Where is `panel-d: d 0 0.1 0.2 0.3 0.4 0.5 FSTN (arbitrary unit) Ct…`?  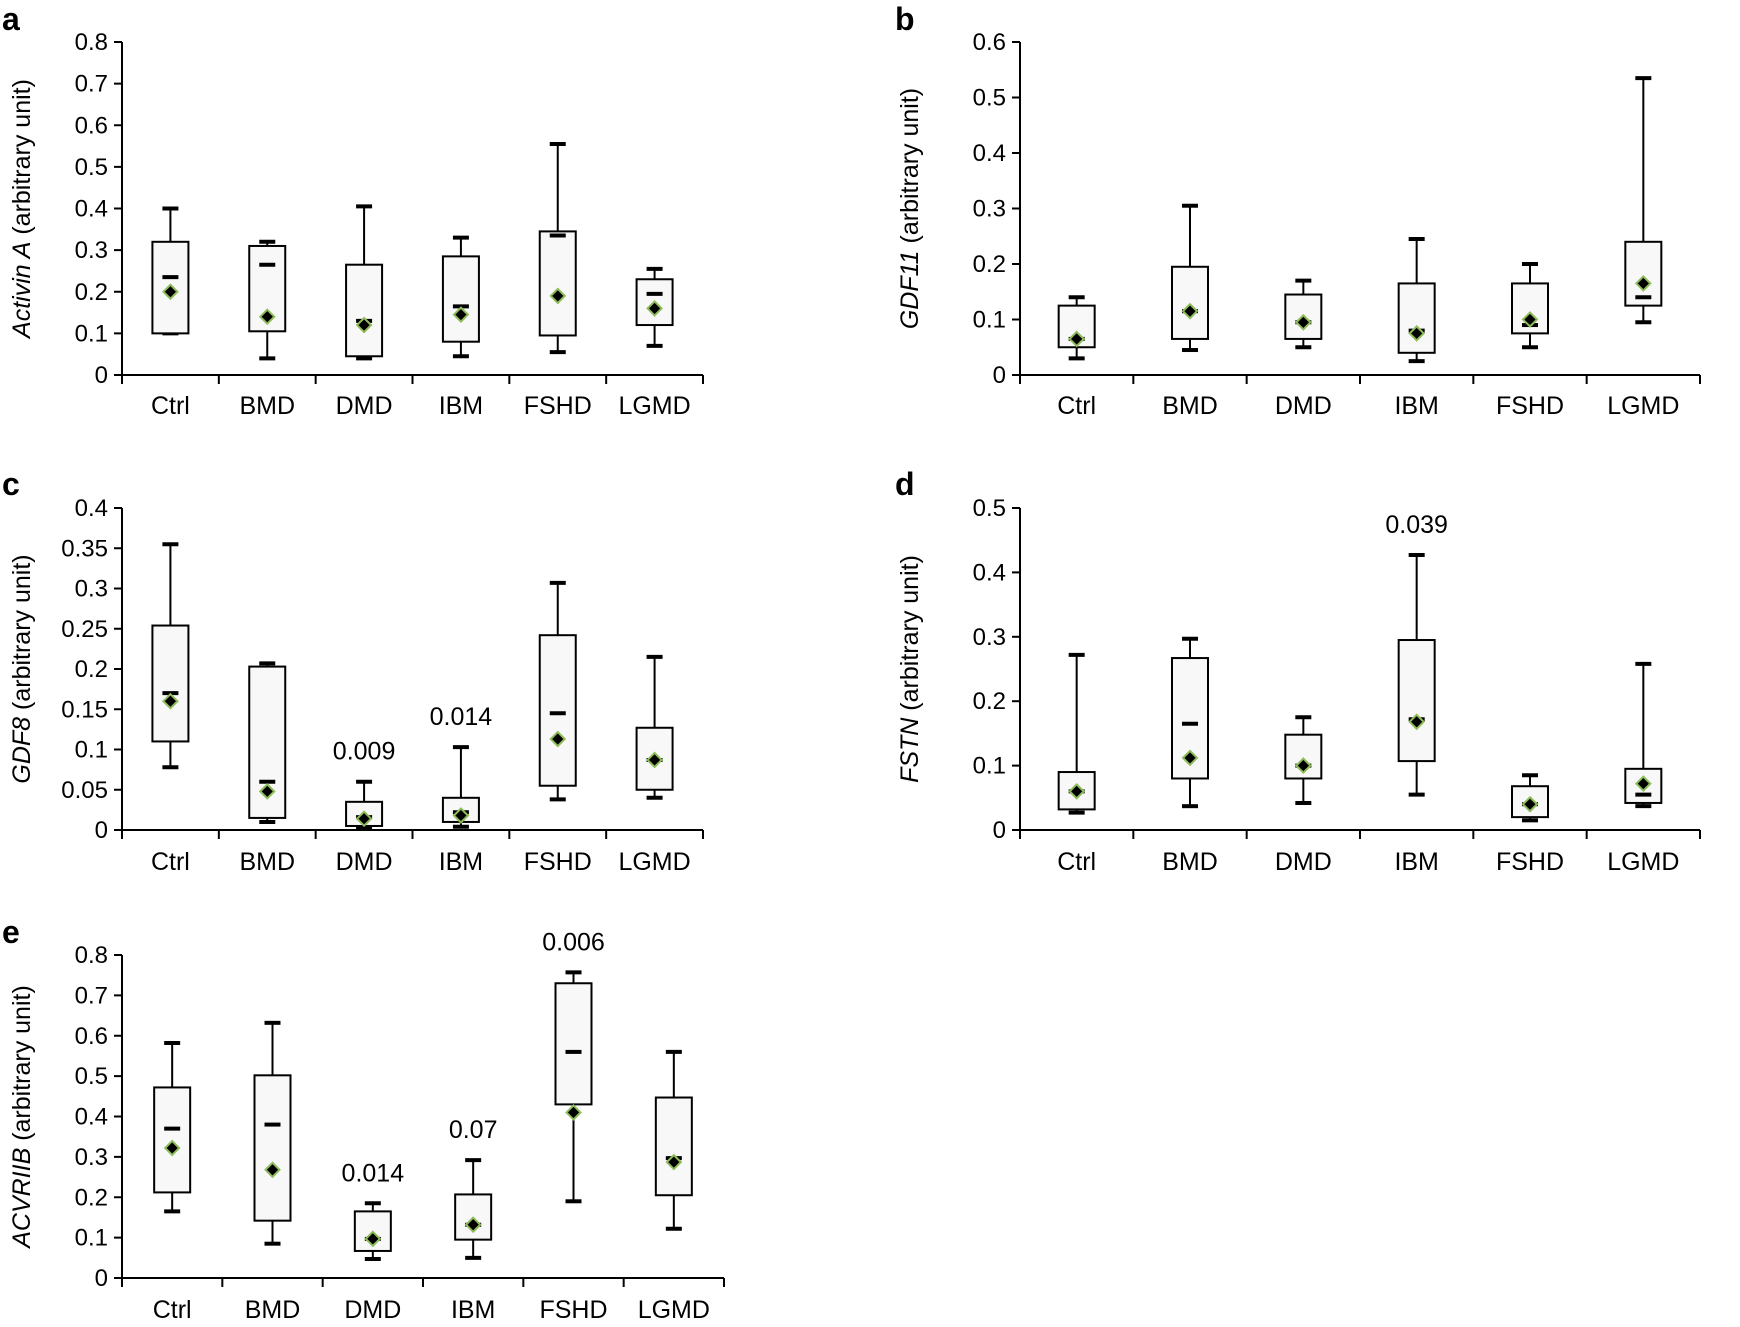
panel-d: d 0 0.1 0.2 0.3 0.4 0.5 FSTN (arbitrary unit) Ct… is located at coordinates (1298, 671).